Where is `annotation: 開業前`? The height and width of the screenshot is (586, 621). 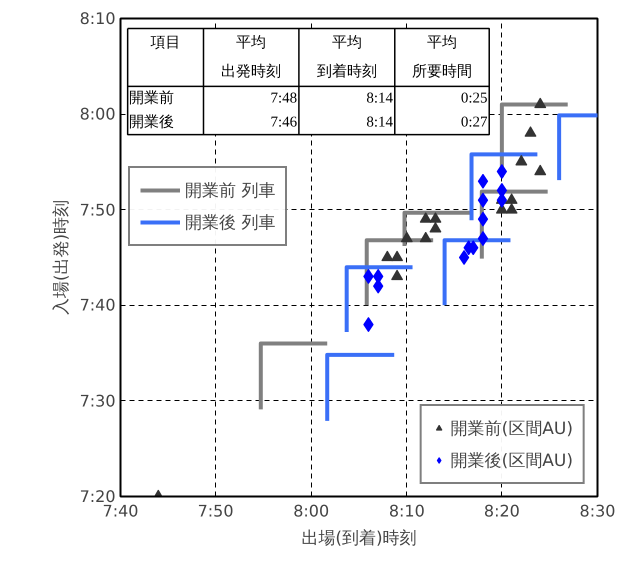
annotation: 開業前 is located at coordinates (151, 97).